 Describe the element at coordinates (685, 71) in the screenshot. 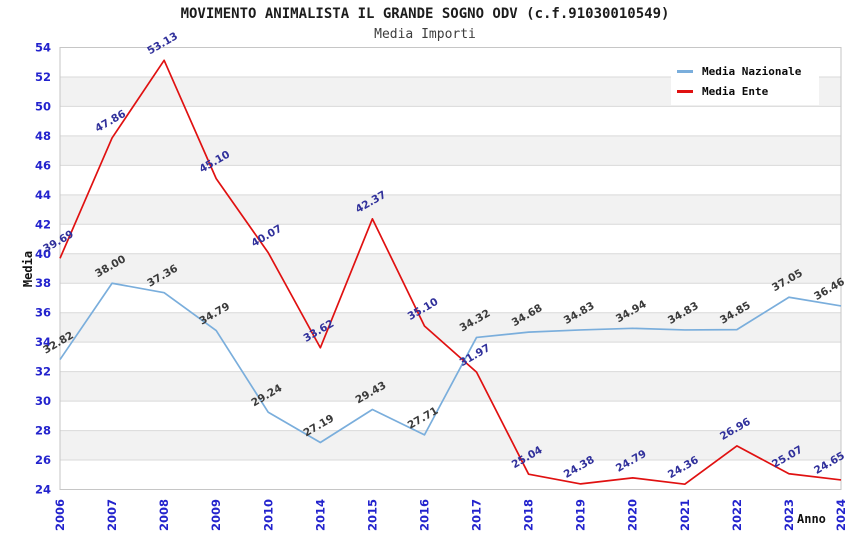

I see `legend-swatch-nazionale` at that location.